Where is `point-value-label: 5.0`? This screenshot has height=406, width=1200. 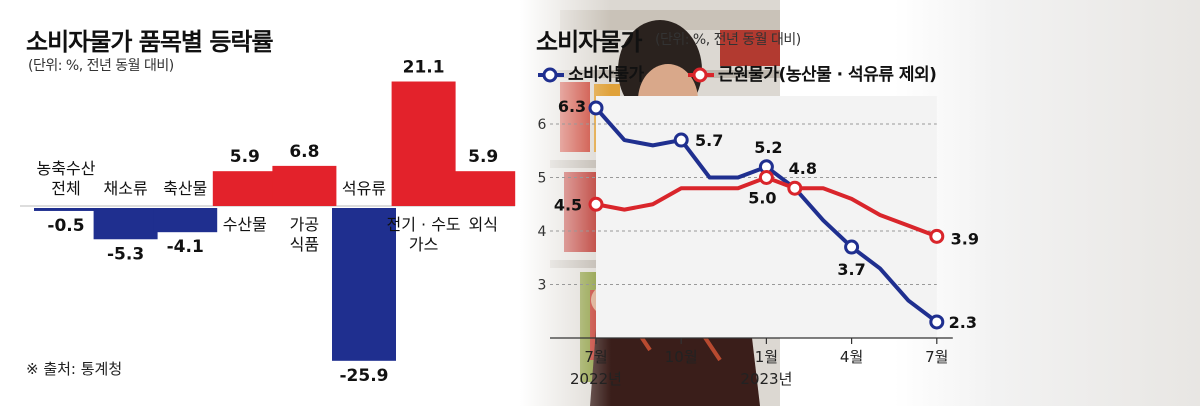 point-value-label: 5.0 is located at coordinates (762, 198).